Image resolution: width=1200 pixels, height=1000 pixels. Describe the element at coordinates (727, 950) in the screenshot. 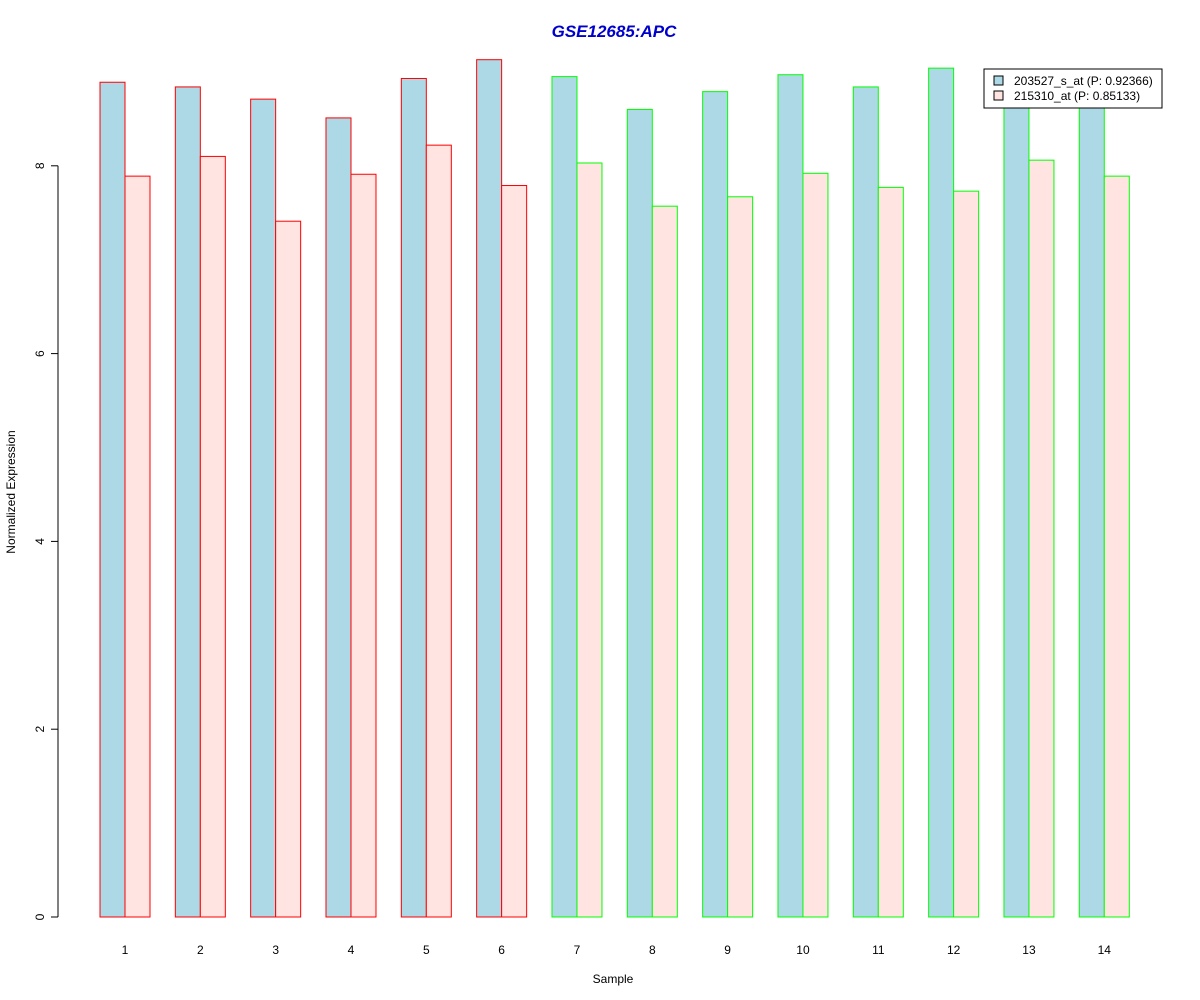

I see `x-tick-label: 9` at that location.